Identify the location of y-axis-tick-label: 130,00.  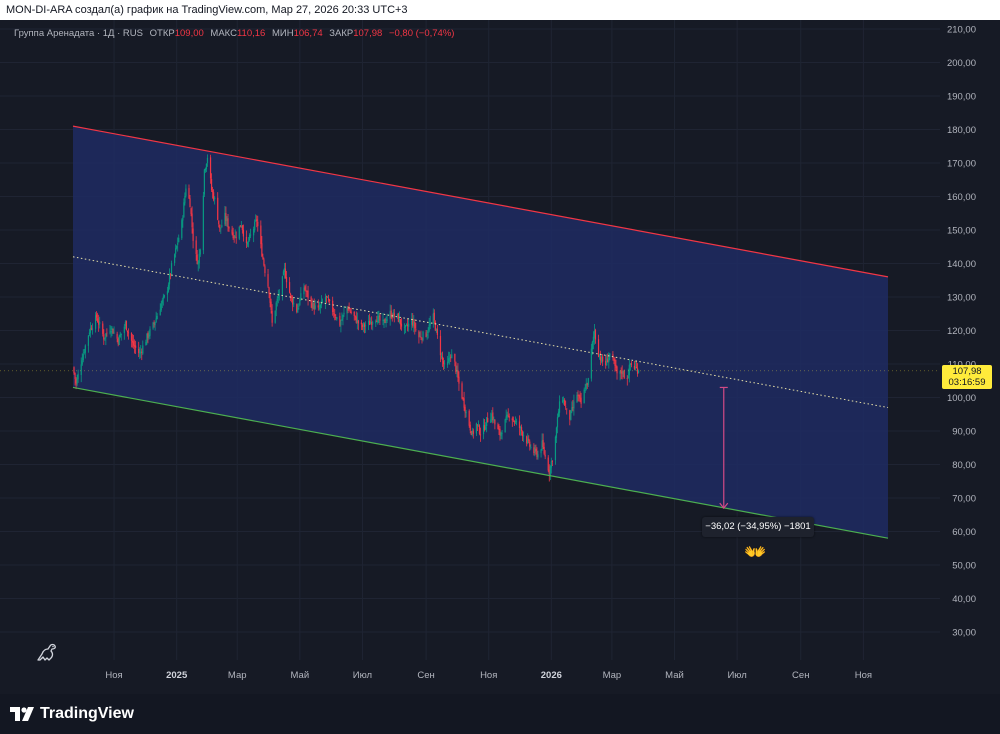
(961, 298).